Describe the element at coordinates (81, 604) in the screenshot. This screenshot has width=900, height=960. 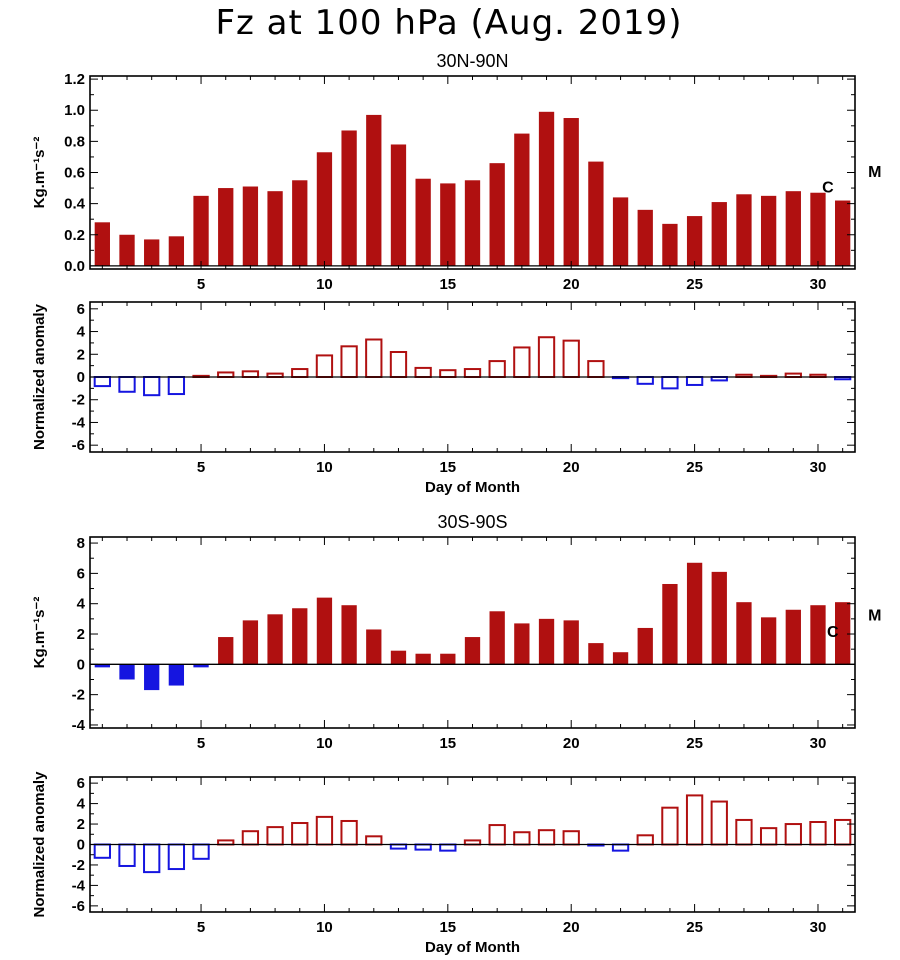
I see `y-tick-label: 4` at that location.